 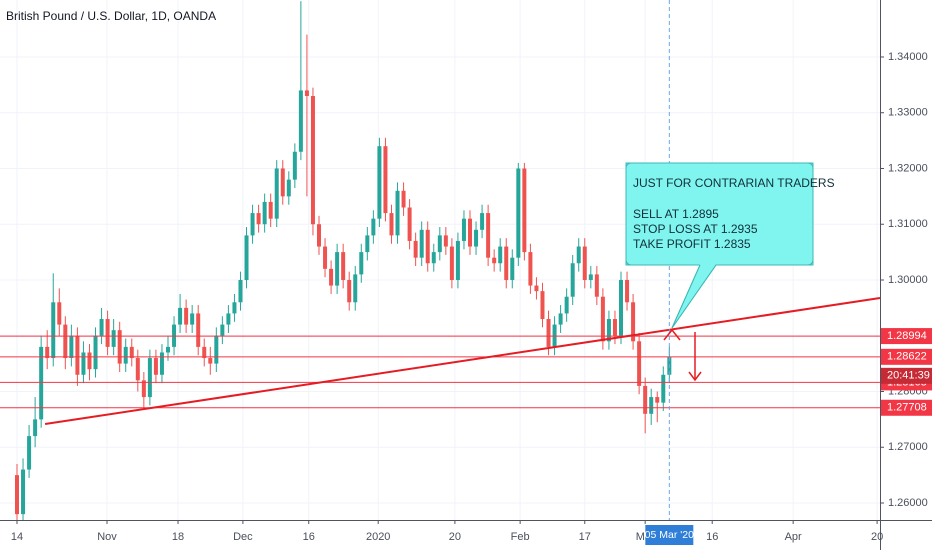 What do you see at coordinates (719, 214) in the screenshot?
I see `annotation-body` at bounding box center [719, 214].